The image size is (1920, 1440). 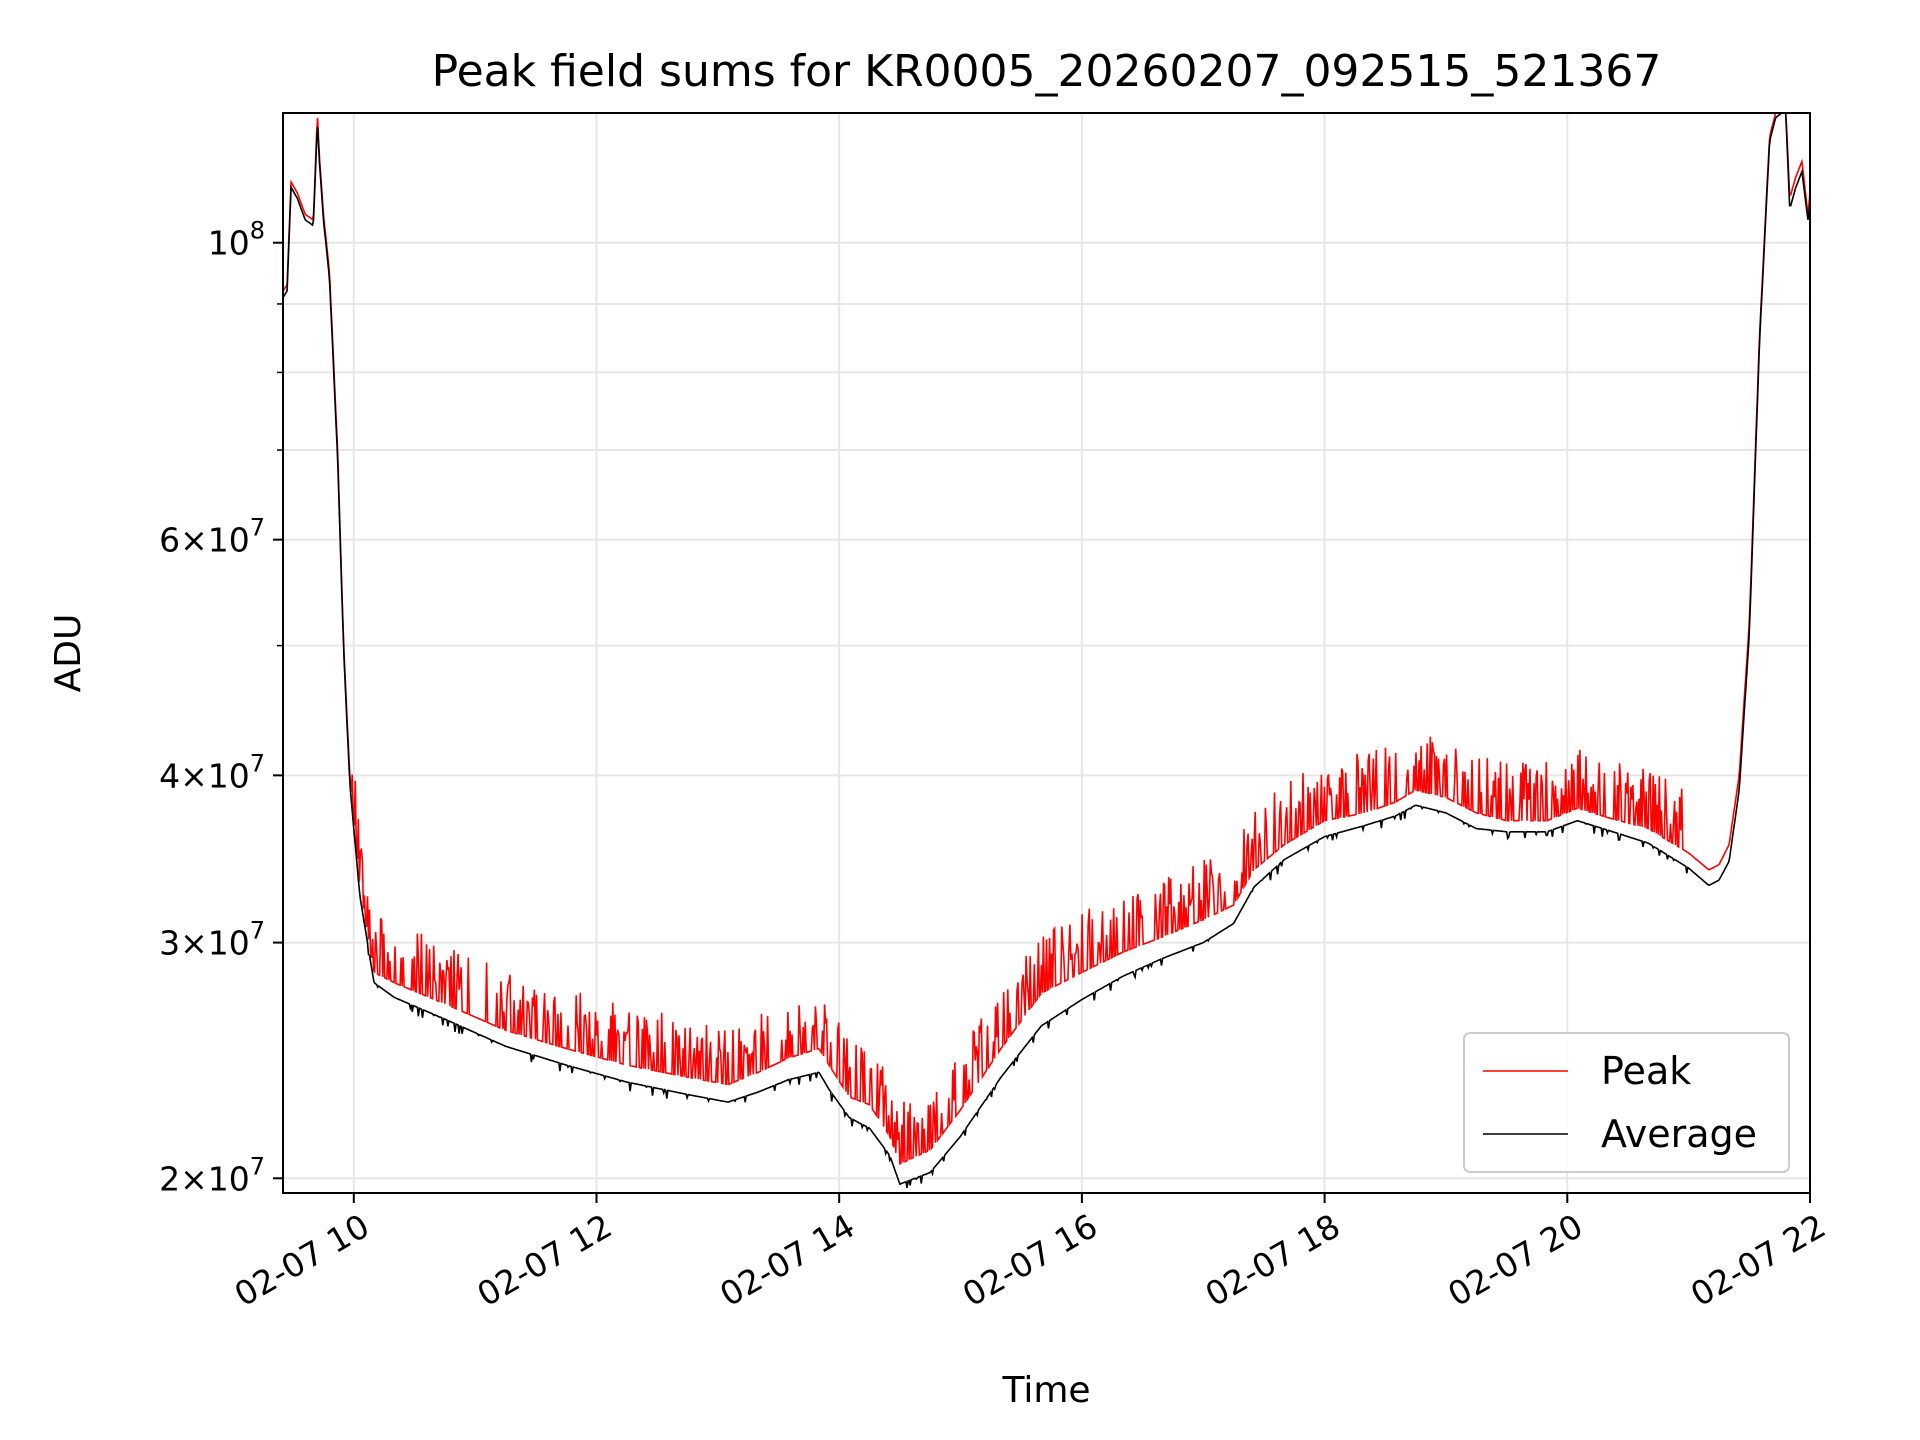 What do you see at coordinates (212, 1175) in the screenshot?
I see `y-tick-label: 2×107` at bounding box center [212, 1175].